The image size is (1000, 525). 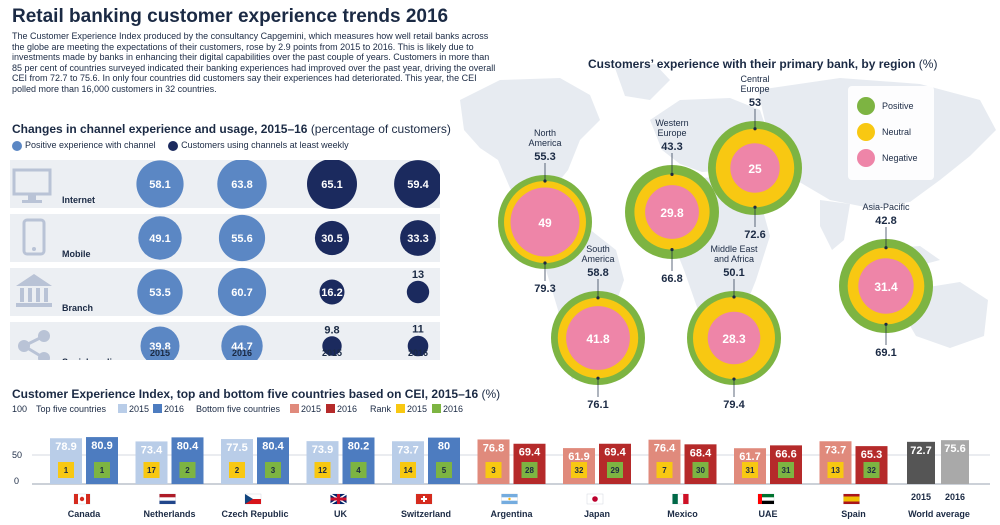 What do you see at coordinates (733, 273) in the screenshot?
I see `region-positive-value: 50.1` at bounding box center [733, 273].